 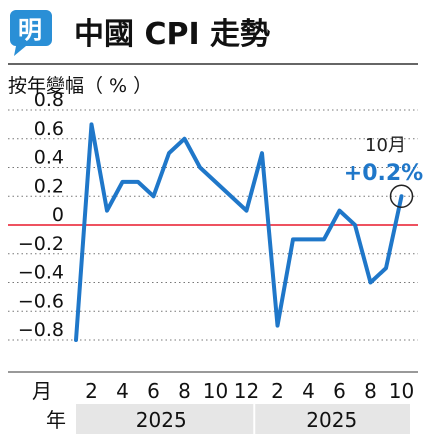 What do you see at coordinates (80, 86) in the screenshot?
I see `y-axis-label: 按年變幅（ % ）` at bounding box center [80, 86].